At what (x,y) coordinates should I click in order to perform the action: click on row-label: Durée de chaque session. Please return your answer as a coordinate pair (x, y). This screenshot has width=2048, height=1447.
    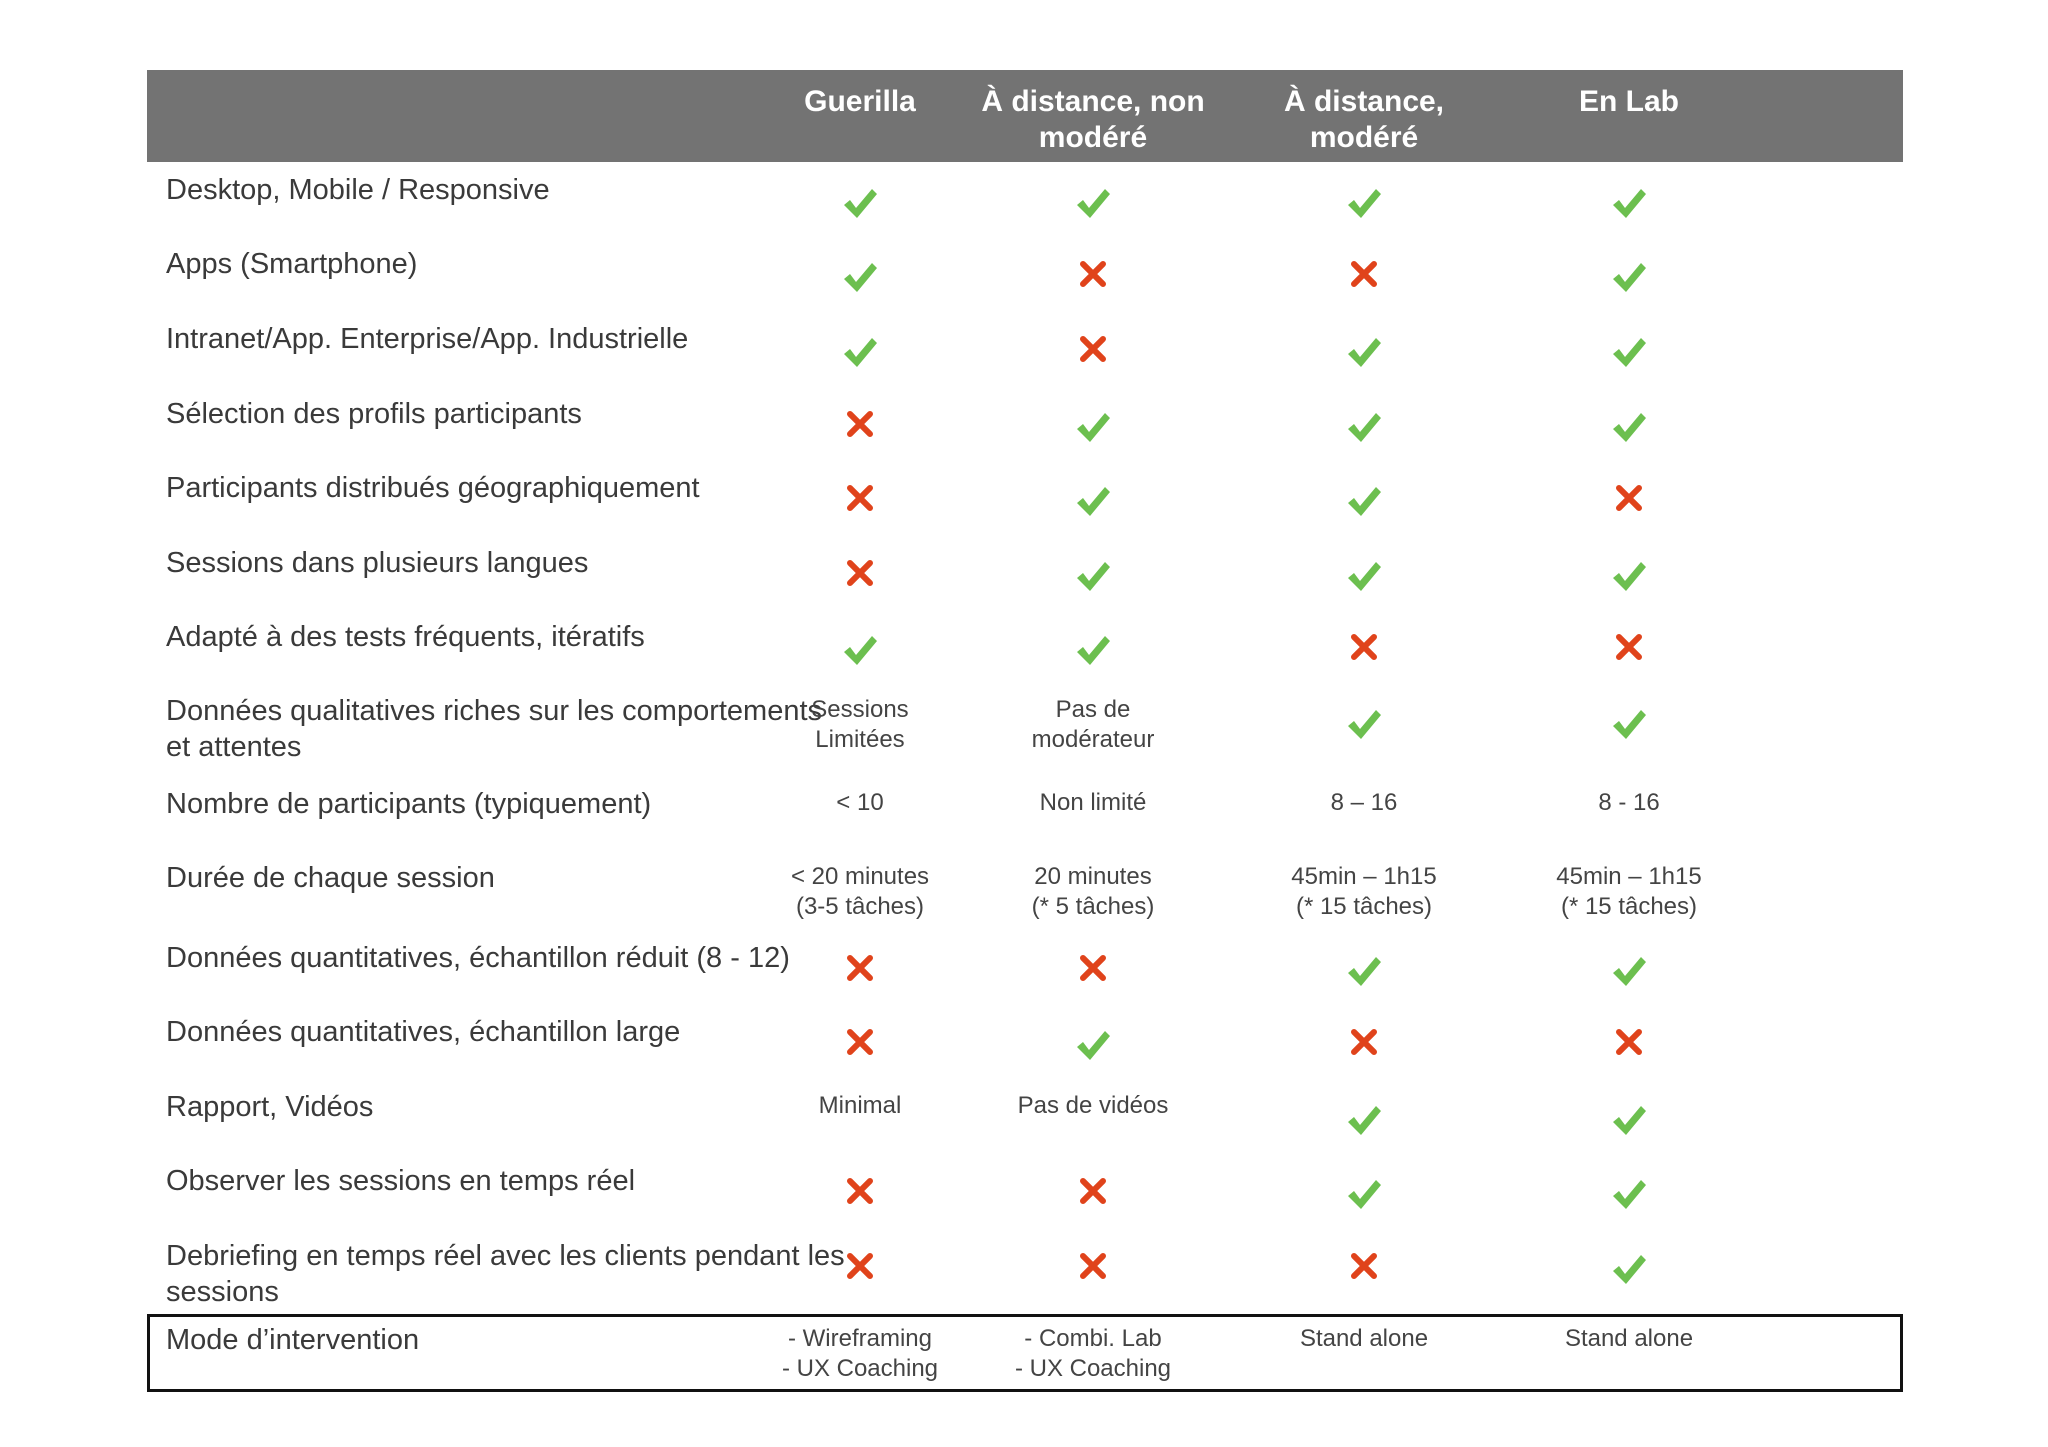
    Looking at the image, I should click on (330, 878).